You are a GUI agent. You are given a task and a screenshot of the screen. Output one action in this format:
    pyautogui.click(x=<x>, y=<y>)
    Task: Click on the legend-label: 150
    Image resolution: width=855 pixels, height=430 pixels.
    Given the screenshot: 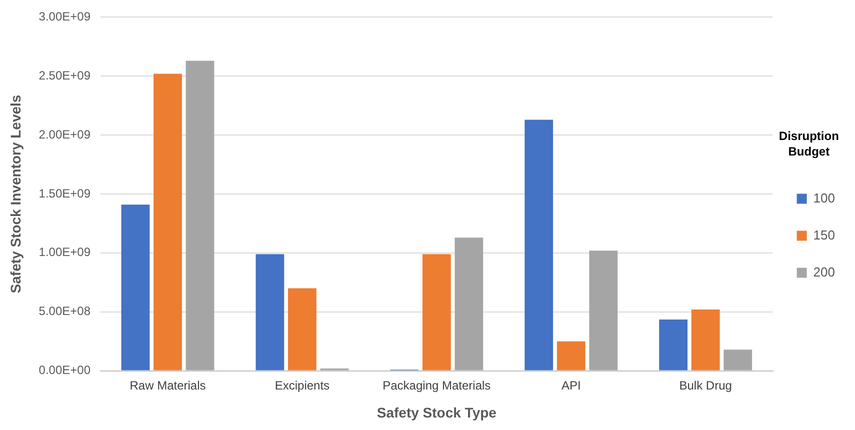 What is the action you would take?
    pyautogui.click(x=824, y=234)
    